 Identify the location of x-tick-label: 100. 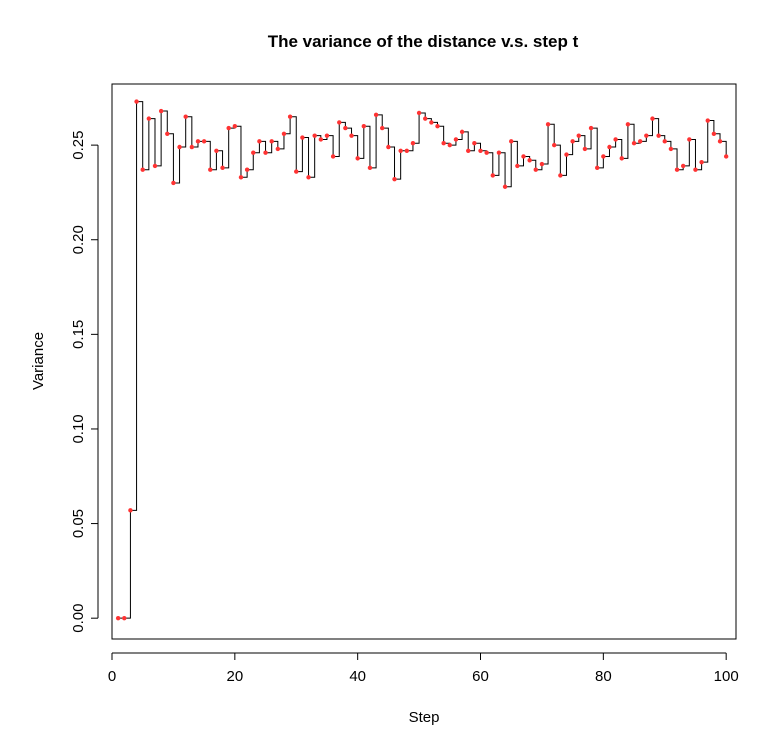
(726, 676).